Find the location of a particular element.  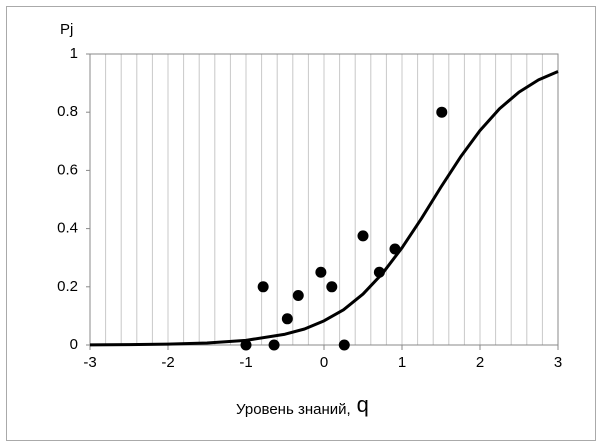

y-axis-label: Pj is located at coordinates (66, 29).